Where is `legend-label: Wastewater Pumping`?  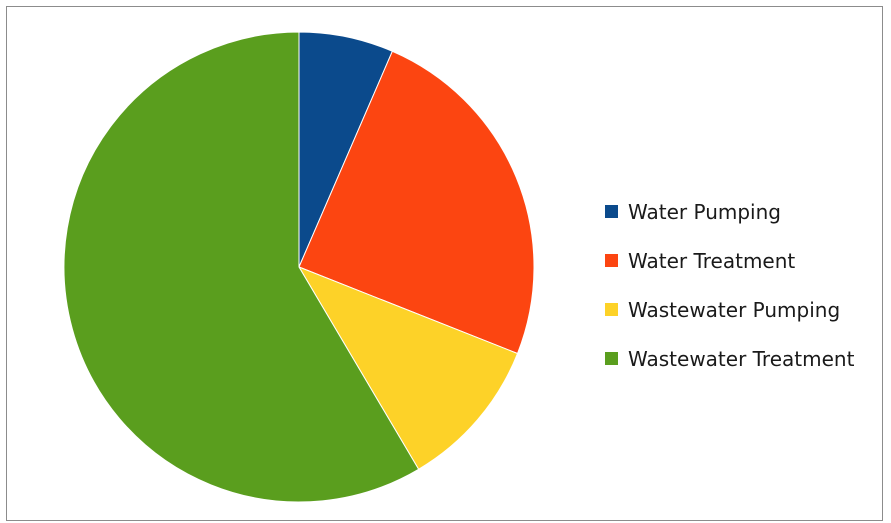 legend-label: Wastewater Pumping is located at coordinates (734, 309).